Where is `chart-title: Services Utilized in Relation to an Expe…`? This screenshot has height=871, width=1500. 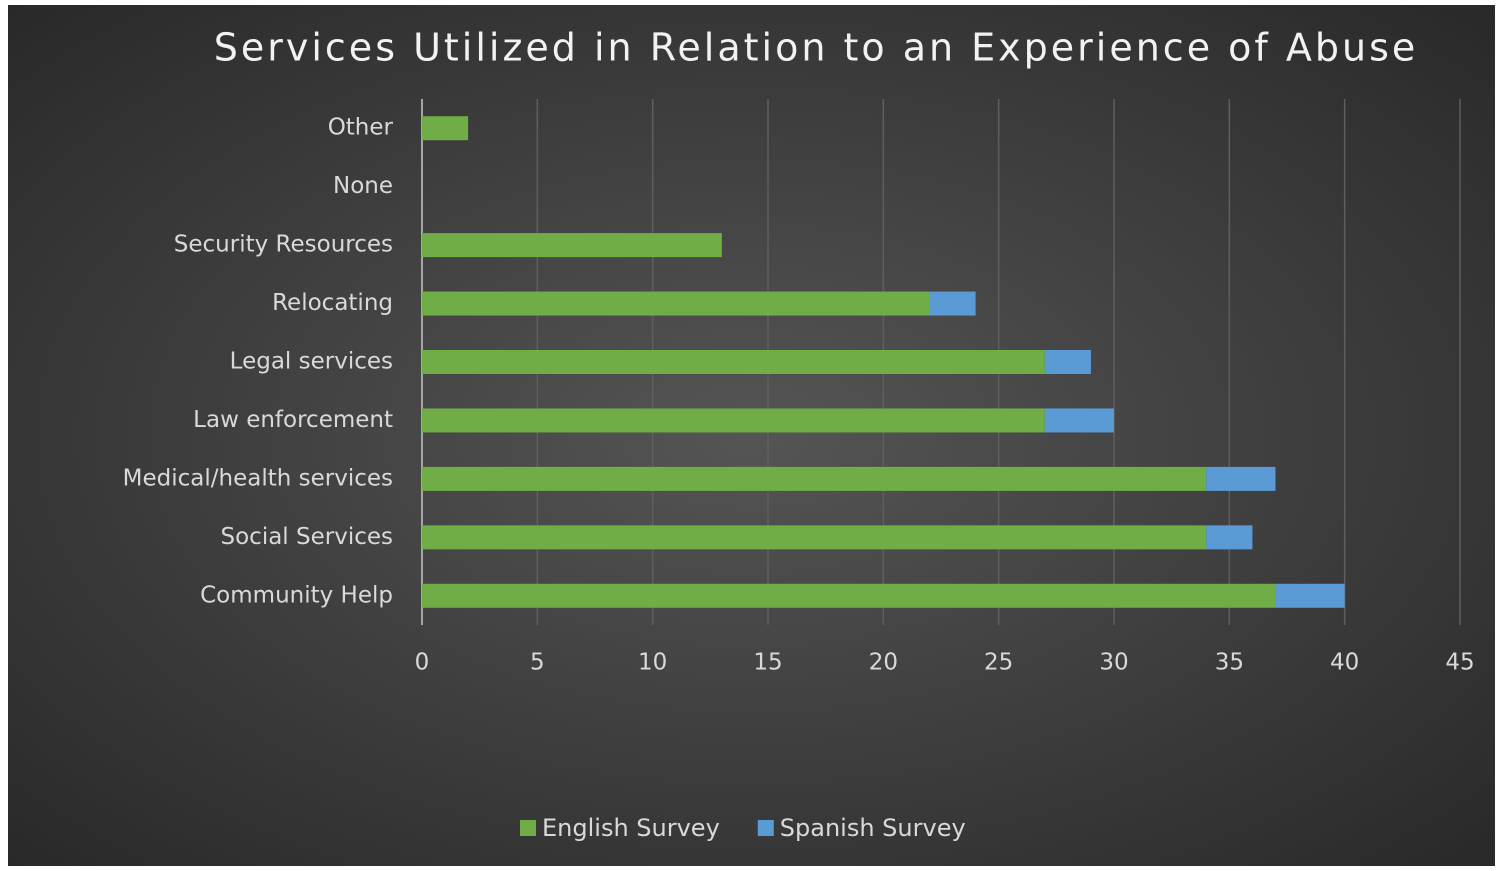 chart-title: Services Utilized in Relation to an Expe… is located at coordinates (816, 48).